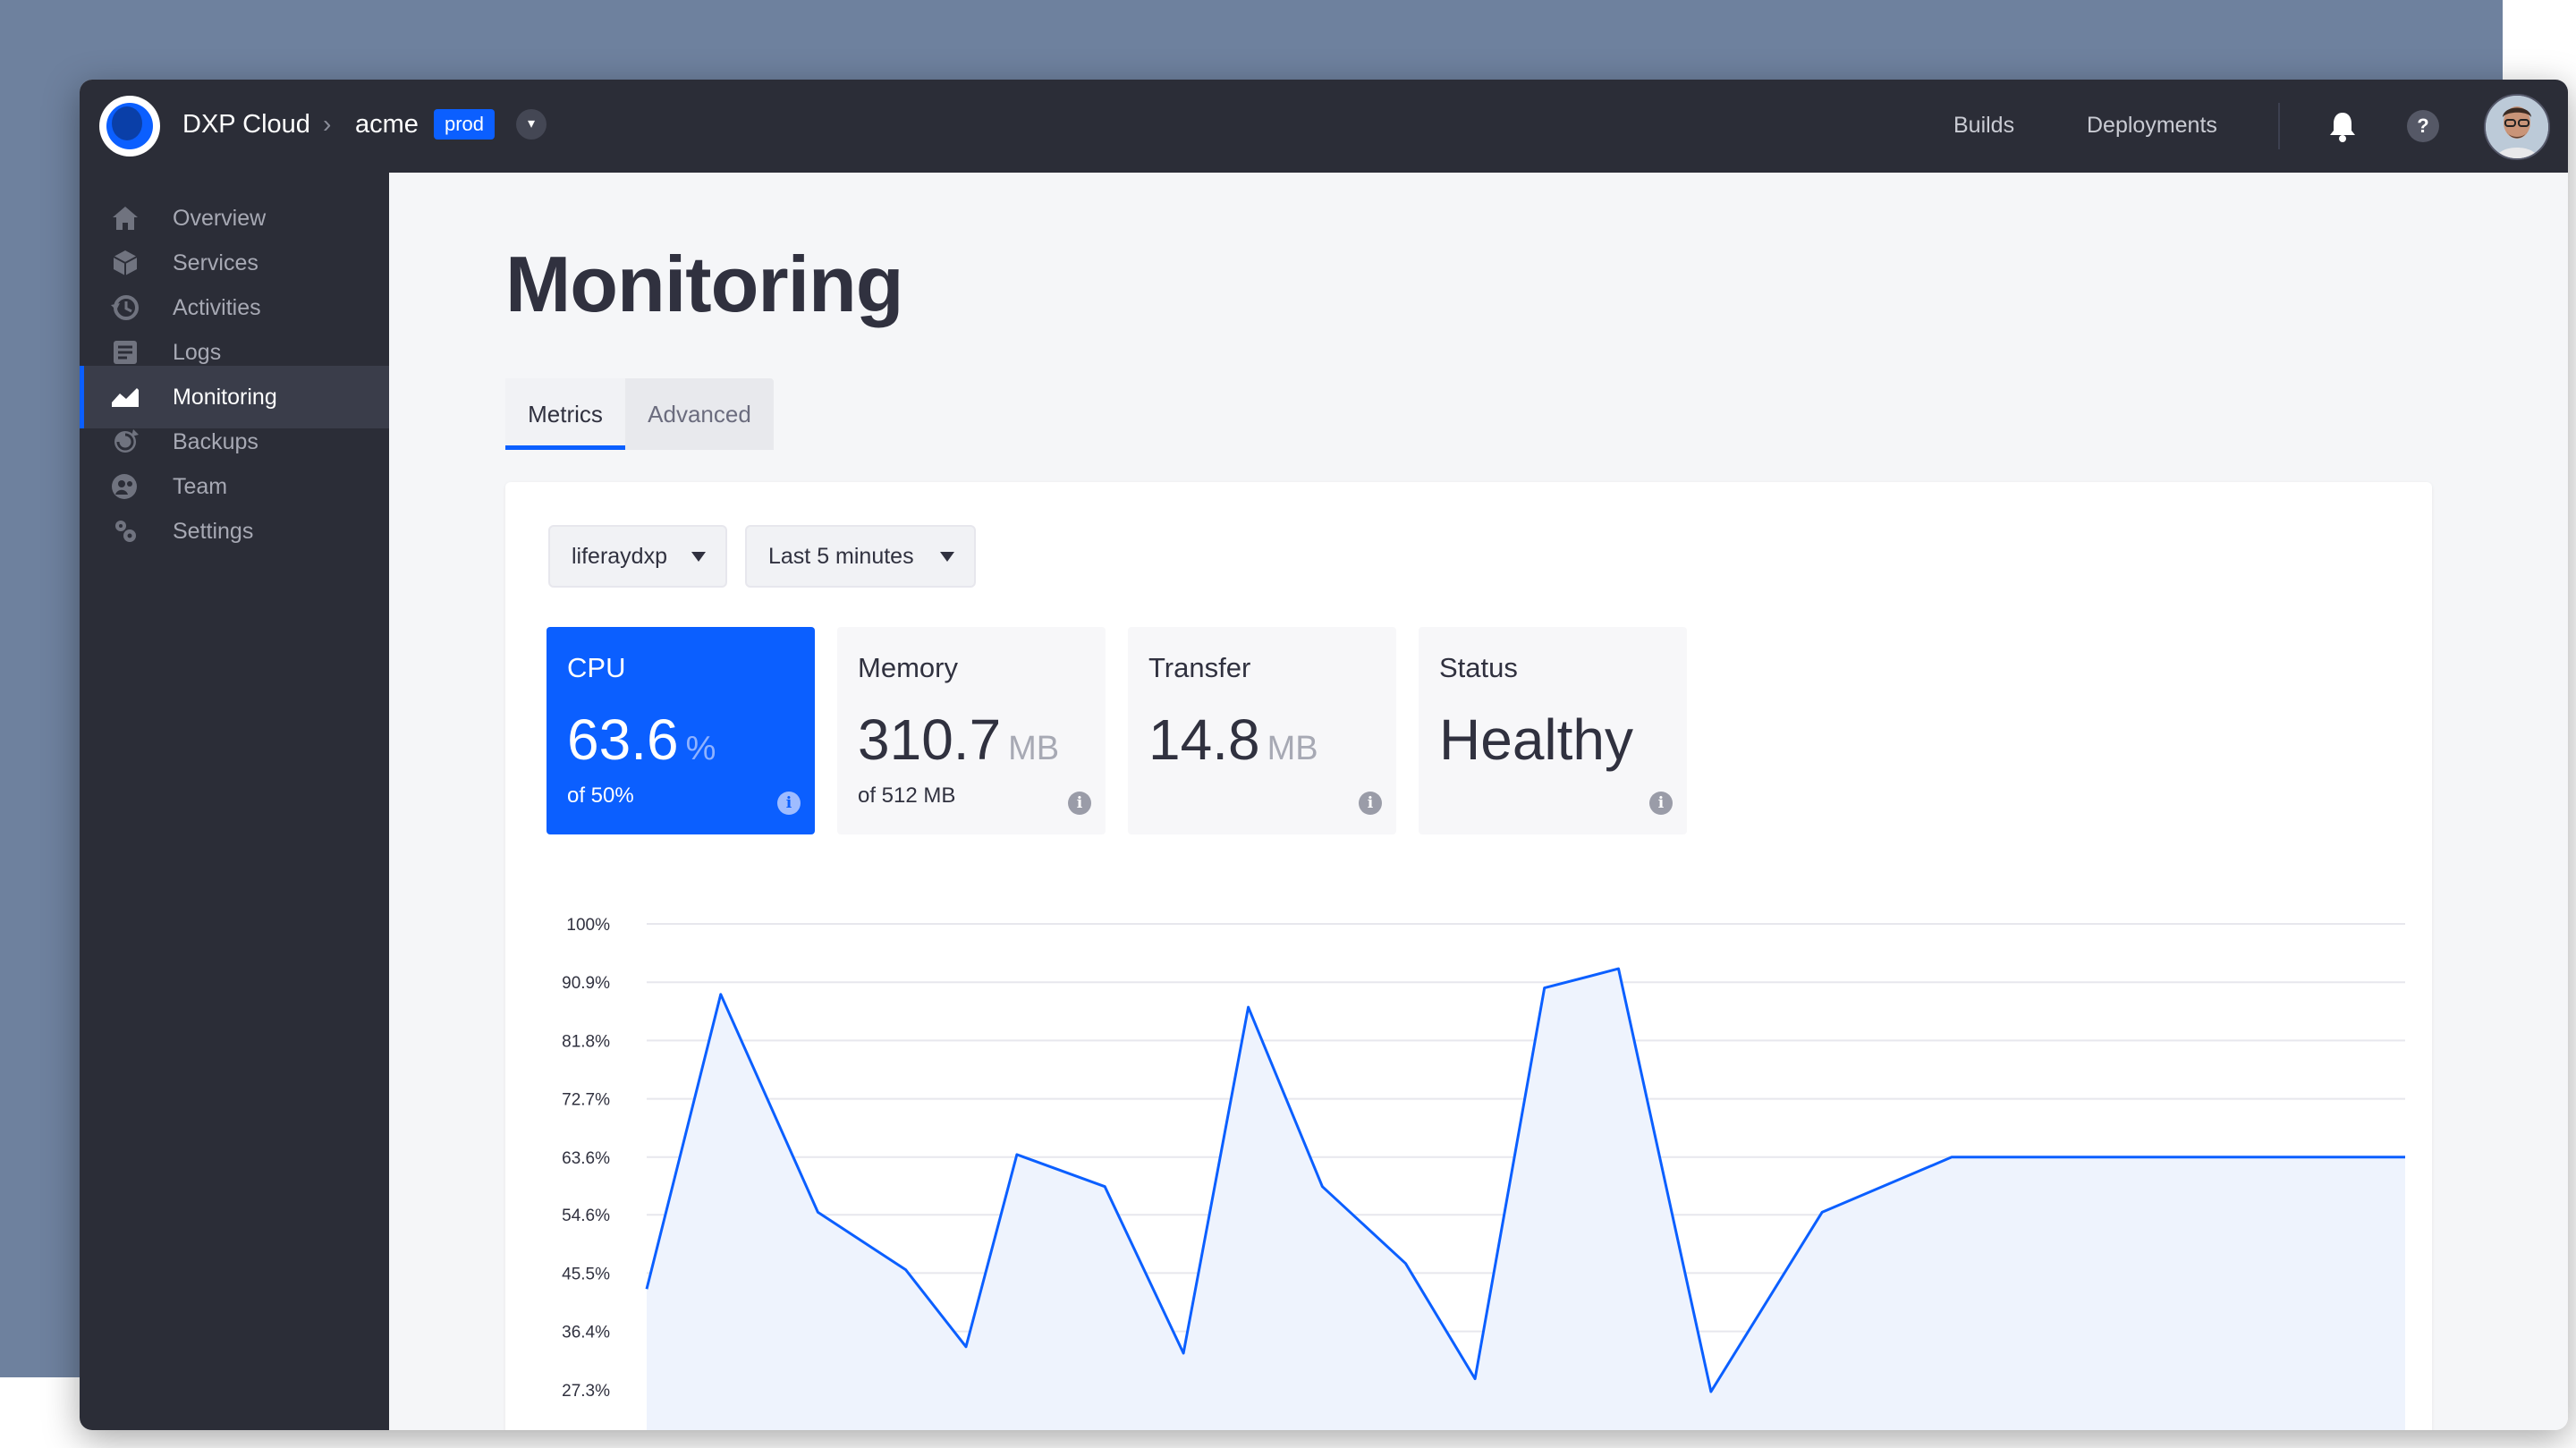 This screenshot has height=1448, width=2576. I want to click on metric-card-memory: Memory 310.7 MB of 512 MB i, so click(971, 730).